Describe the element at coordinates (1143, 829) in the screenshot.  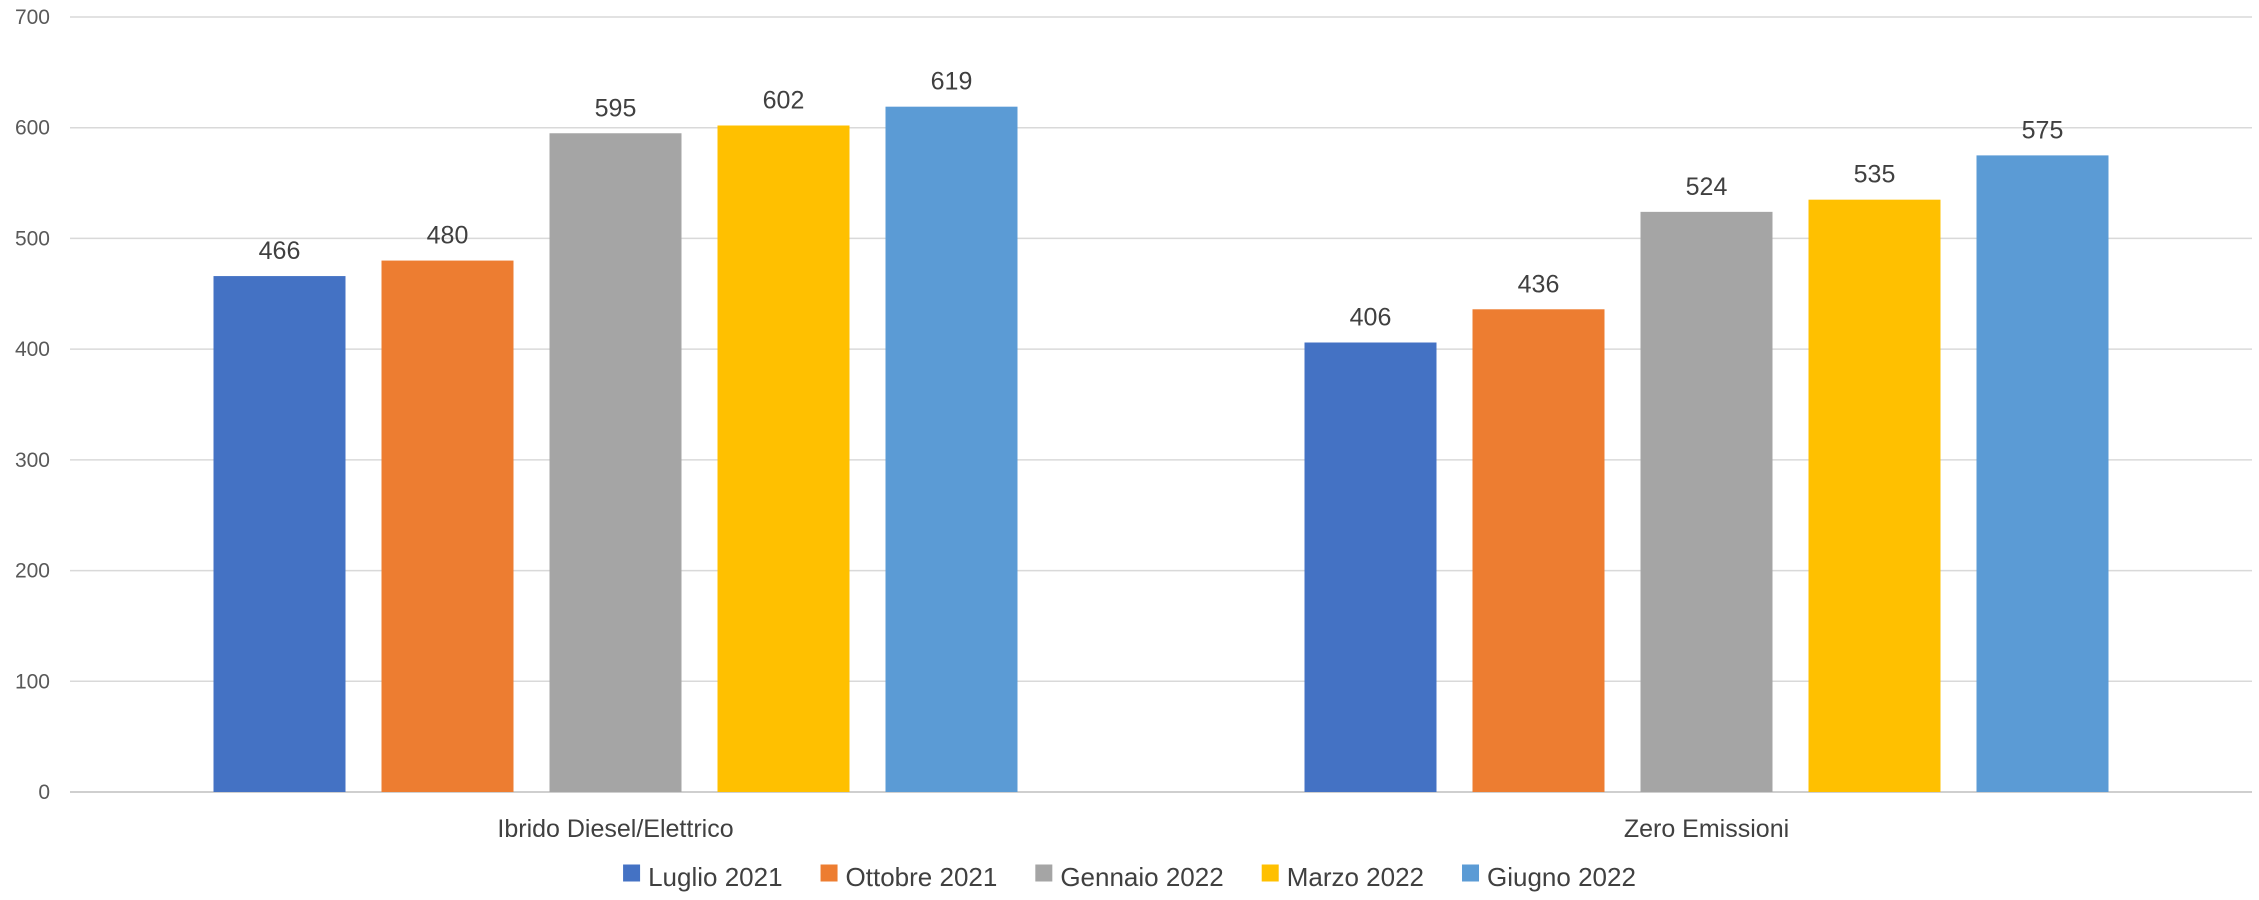
I see `x-axis-category-labels: Ibrido Diesel/Elettrico Zero Emissioni` at that location.